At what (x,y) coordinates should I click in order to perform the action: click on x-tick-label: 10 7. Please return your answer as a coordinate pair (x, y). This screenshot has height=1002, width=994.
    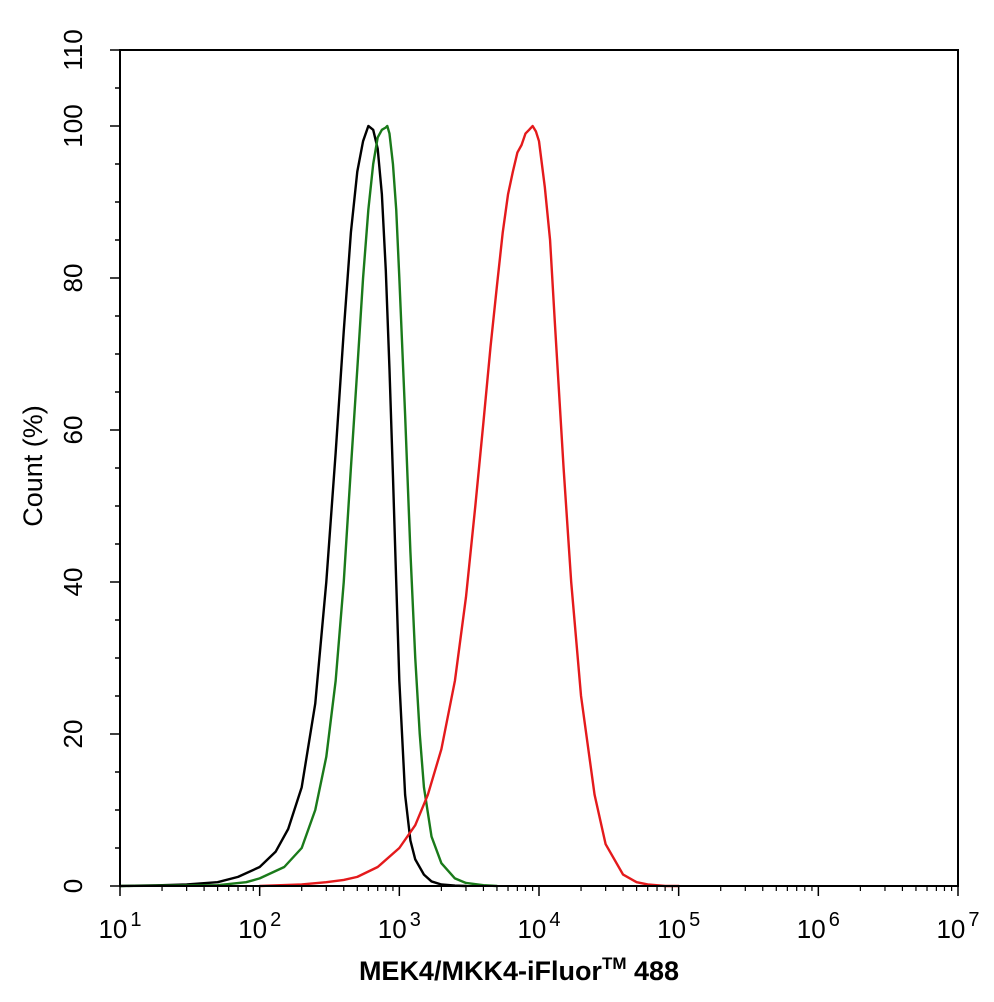
    Looking at the image, I should click on (957, 926).